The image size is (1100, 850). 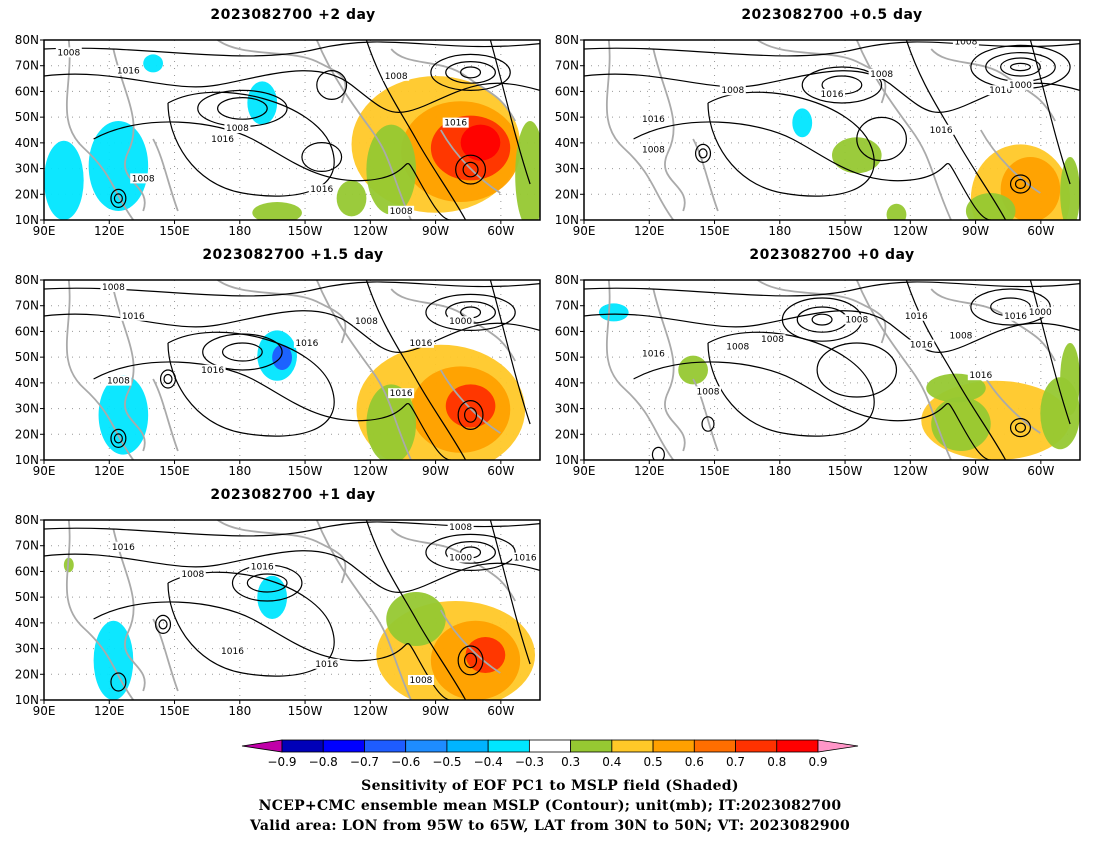 What do you see at coordinates (776, 762) in the screenshot?
I see `colorbar-tick-label: 0.8` at bounding box center [776, 762].